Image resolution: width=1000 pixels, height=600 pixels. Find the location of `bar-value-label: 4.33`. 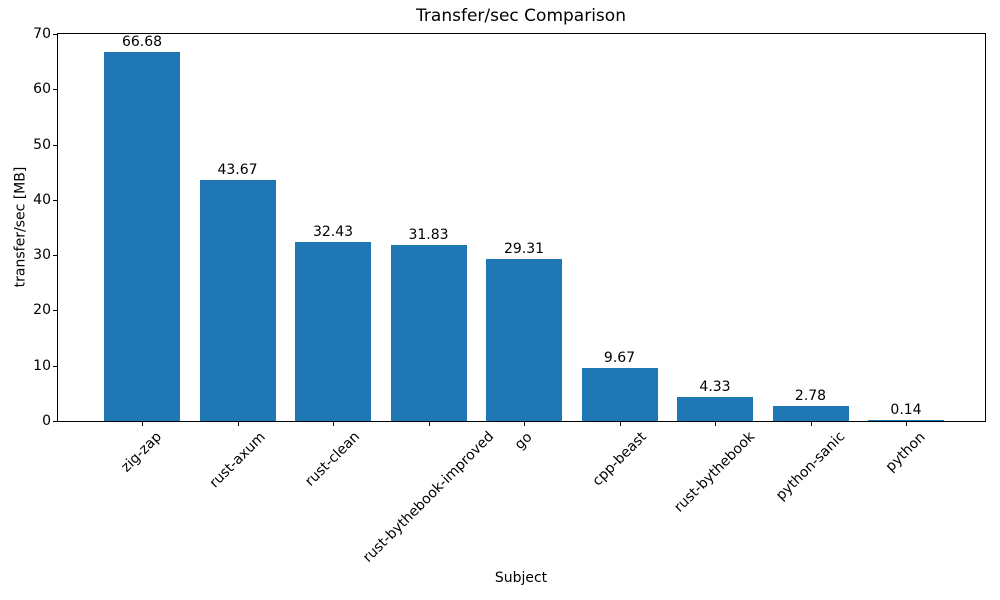

bar-value-label: 4.33 is located at coordinates (715, 387).